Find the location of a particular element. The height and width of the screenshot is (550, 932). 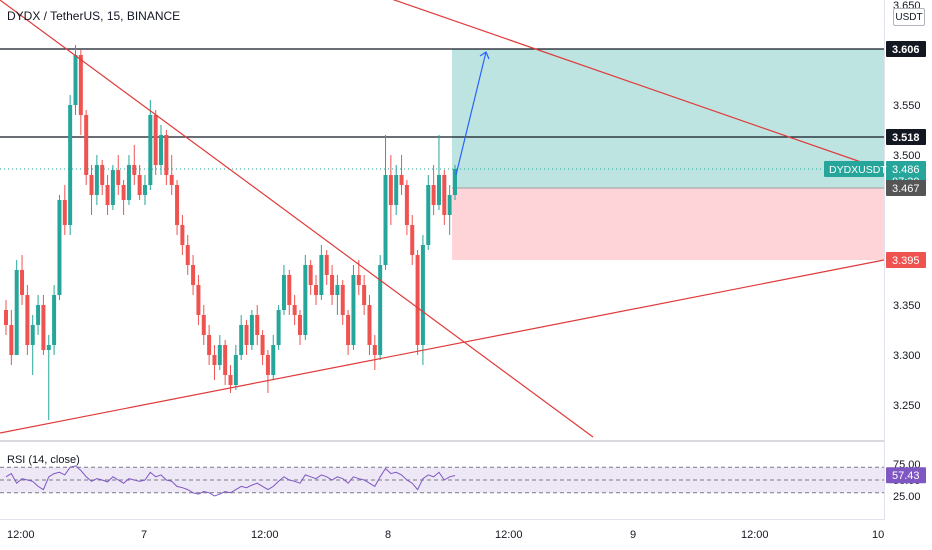

rsi-line is located at coordinates (230, 481).